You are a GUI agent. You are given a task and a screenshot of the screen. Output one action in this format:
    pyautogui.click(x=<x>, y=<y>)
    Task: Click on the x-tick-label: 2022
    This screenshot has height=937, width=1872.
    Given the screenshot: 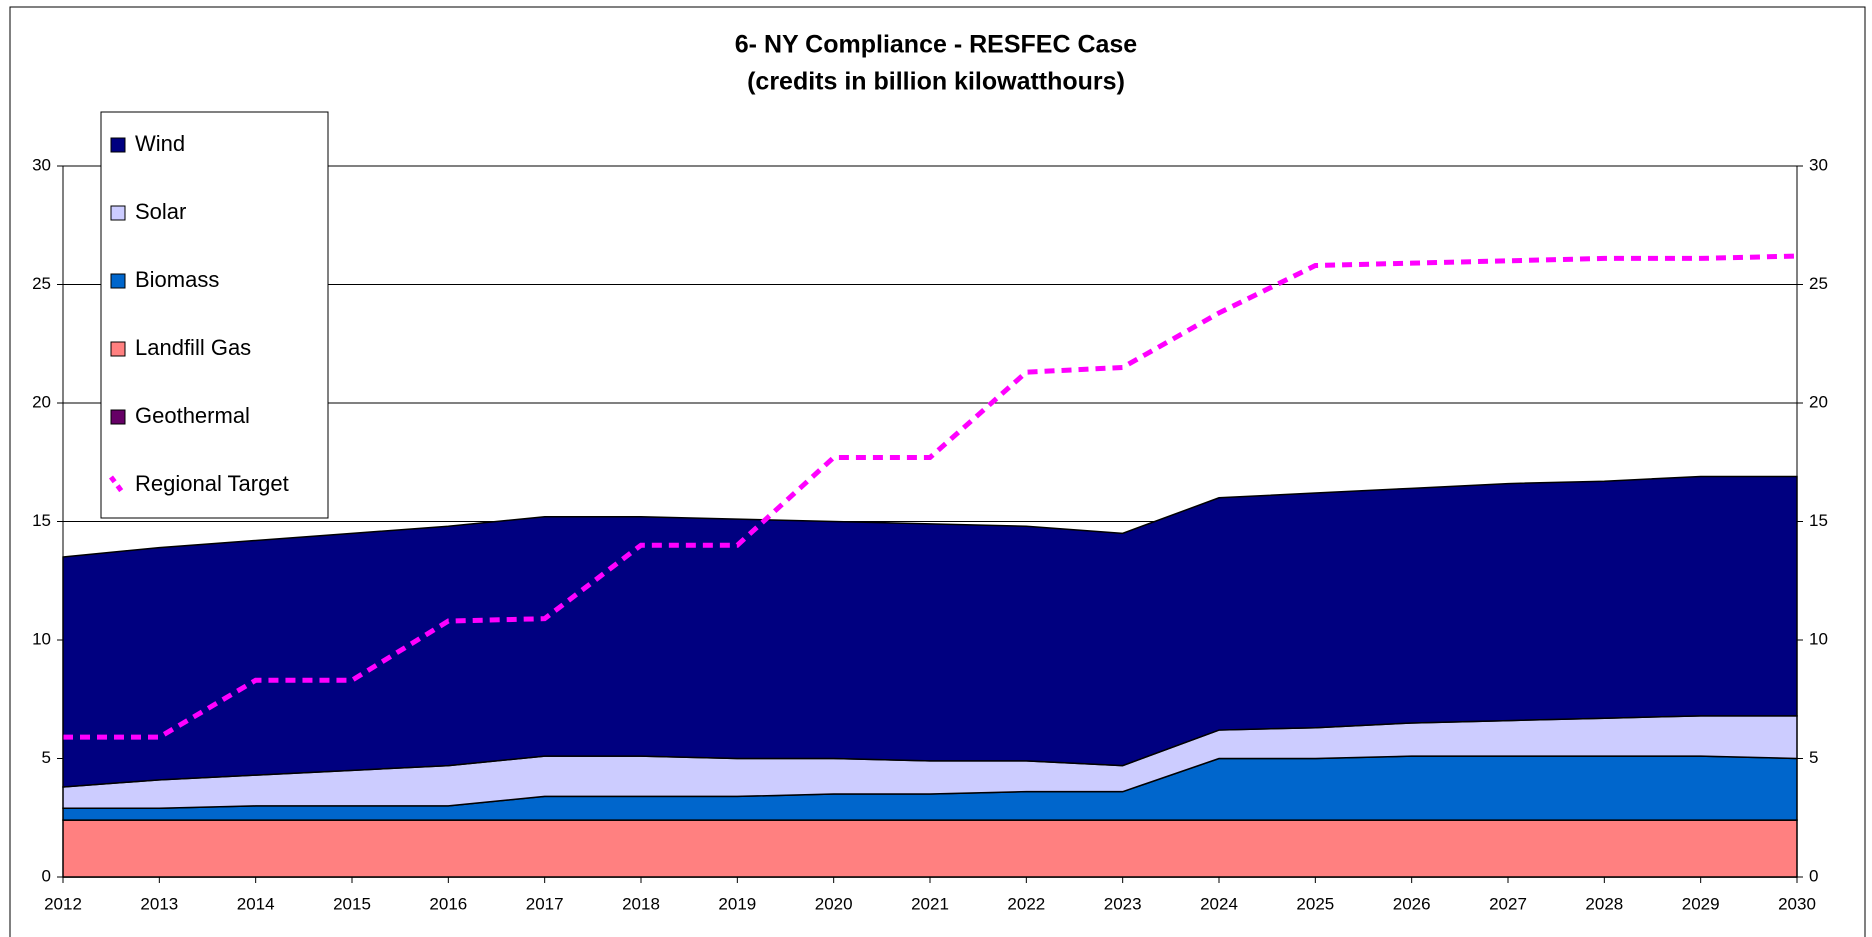 What is the action you would take?
    pyautogui.click(x=1026, y=903)
    